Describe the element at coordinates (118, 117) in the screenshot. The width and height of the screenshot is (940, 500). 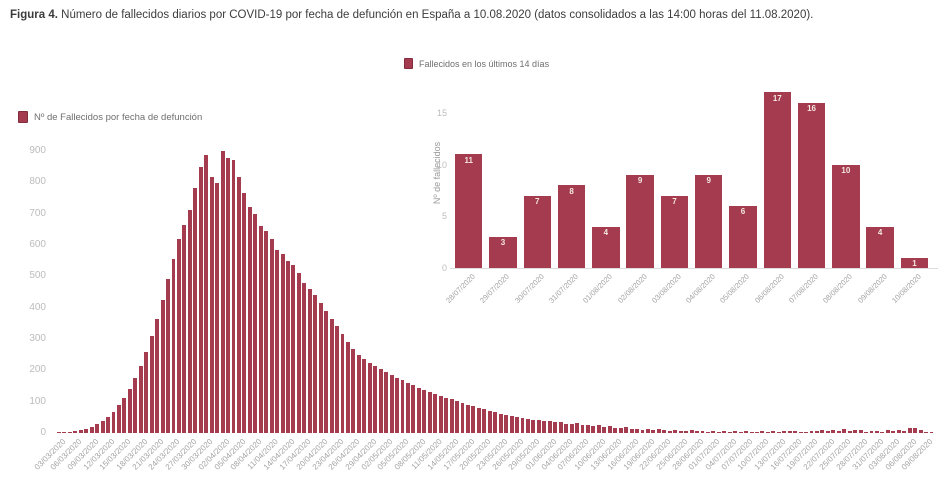
I see `main-legend-label: Nº de Fallecidos por fecha de defunción` at that location.